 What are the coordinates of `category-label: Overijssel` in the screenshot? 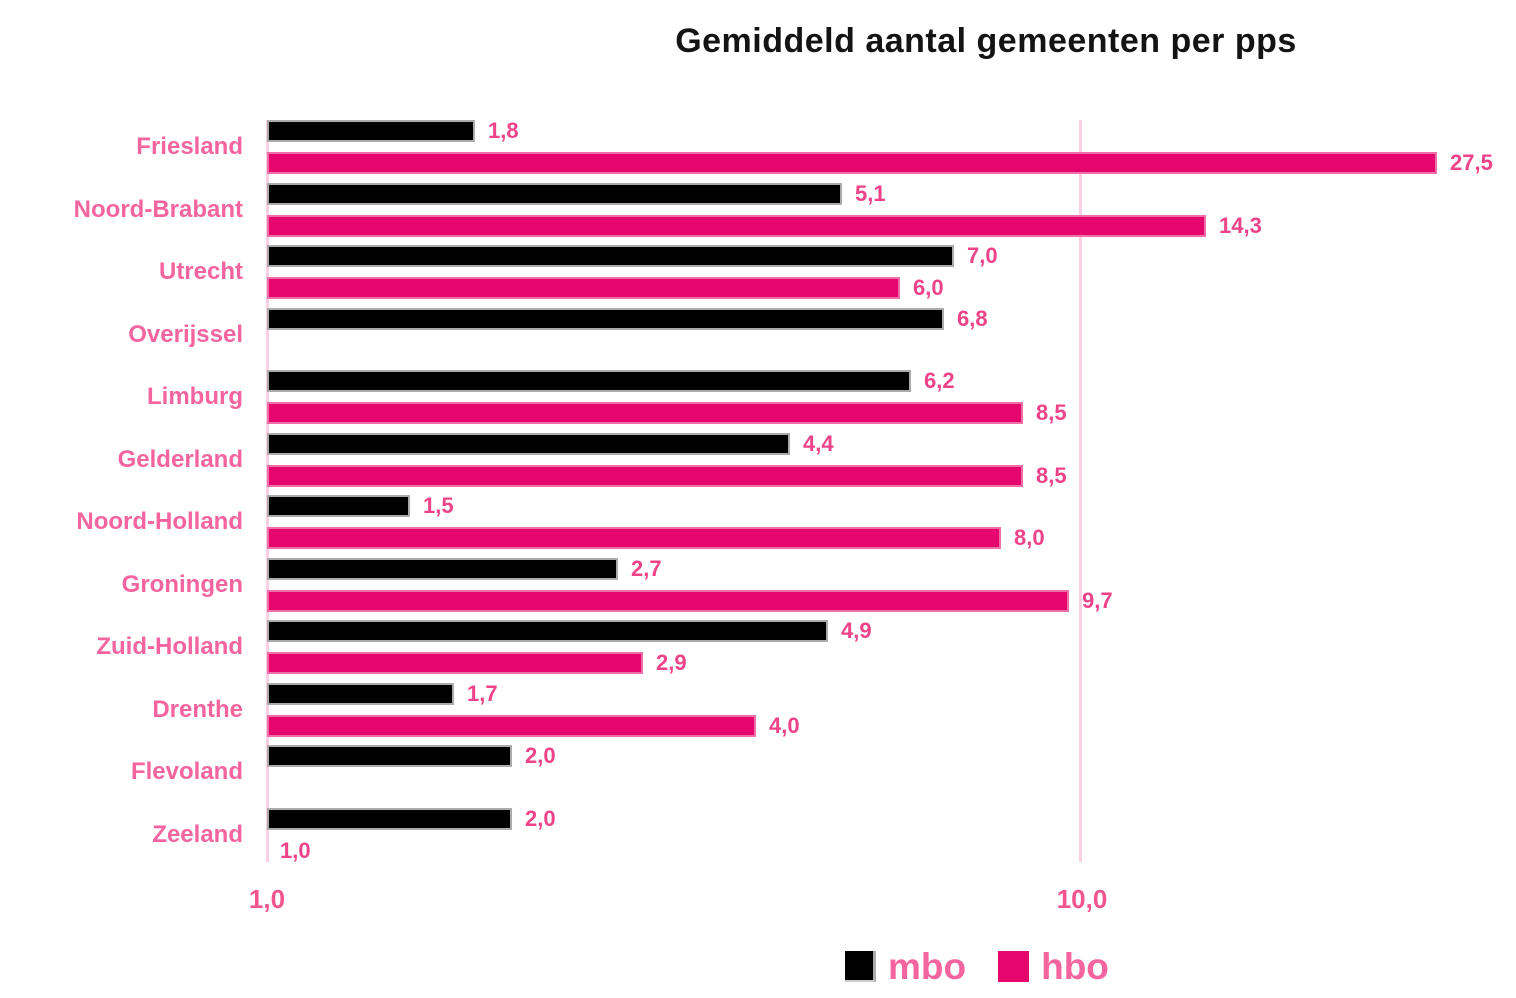 It's located at (185, 334).